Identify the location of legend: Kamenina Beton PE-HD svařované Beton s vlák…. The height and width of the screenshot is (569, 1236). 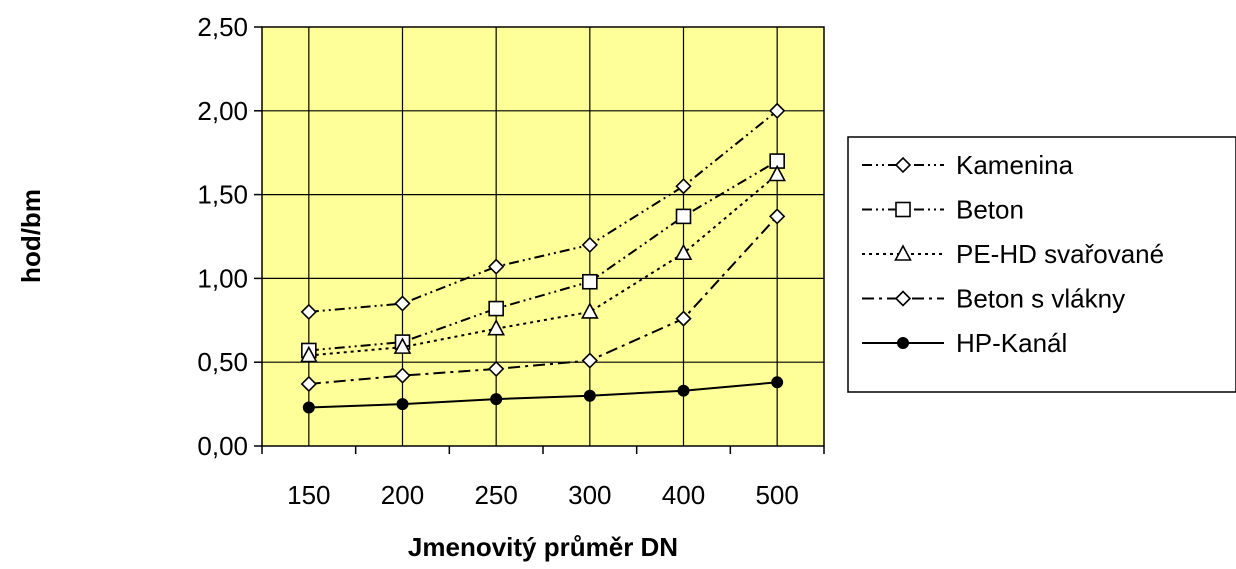
(1041, 264).